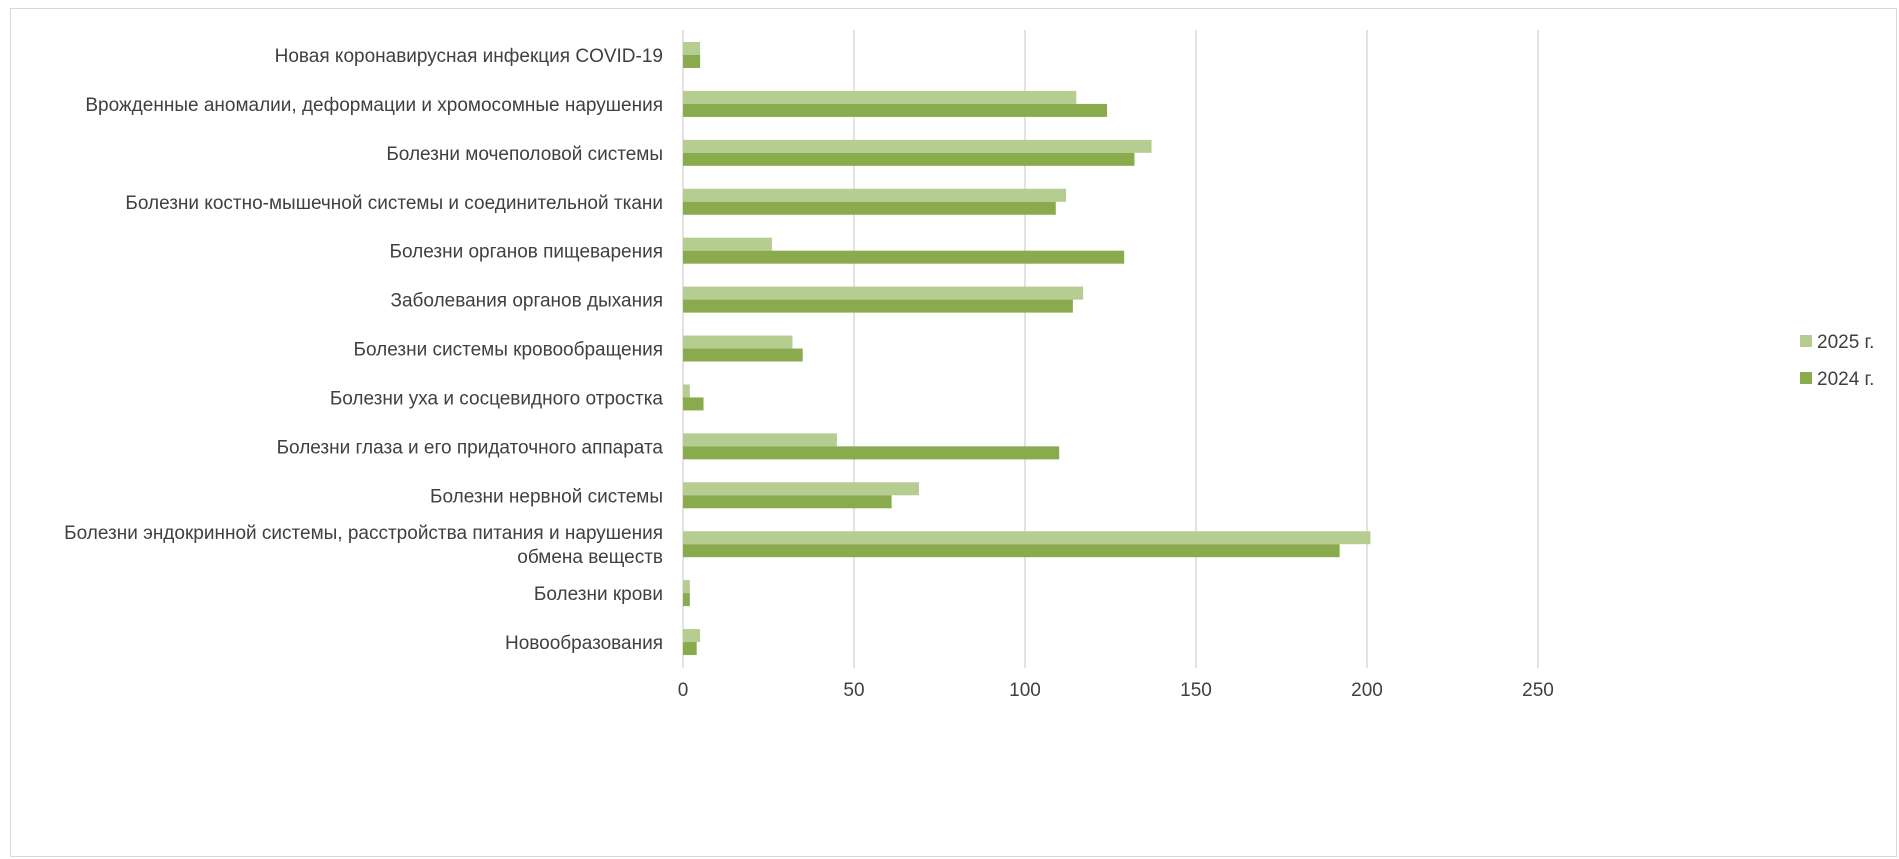  What do you see at coordinates (1367, 690) in the screenshot?
I see `x-tick-label: 200` at bounding box center [1367, 690].